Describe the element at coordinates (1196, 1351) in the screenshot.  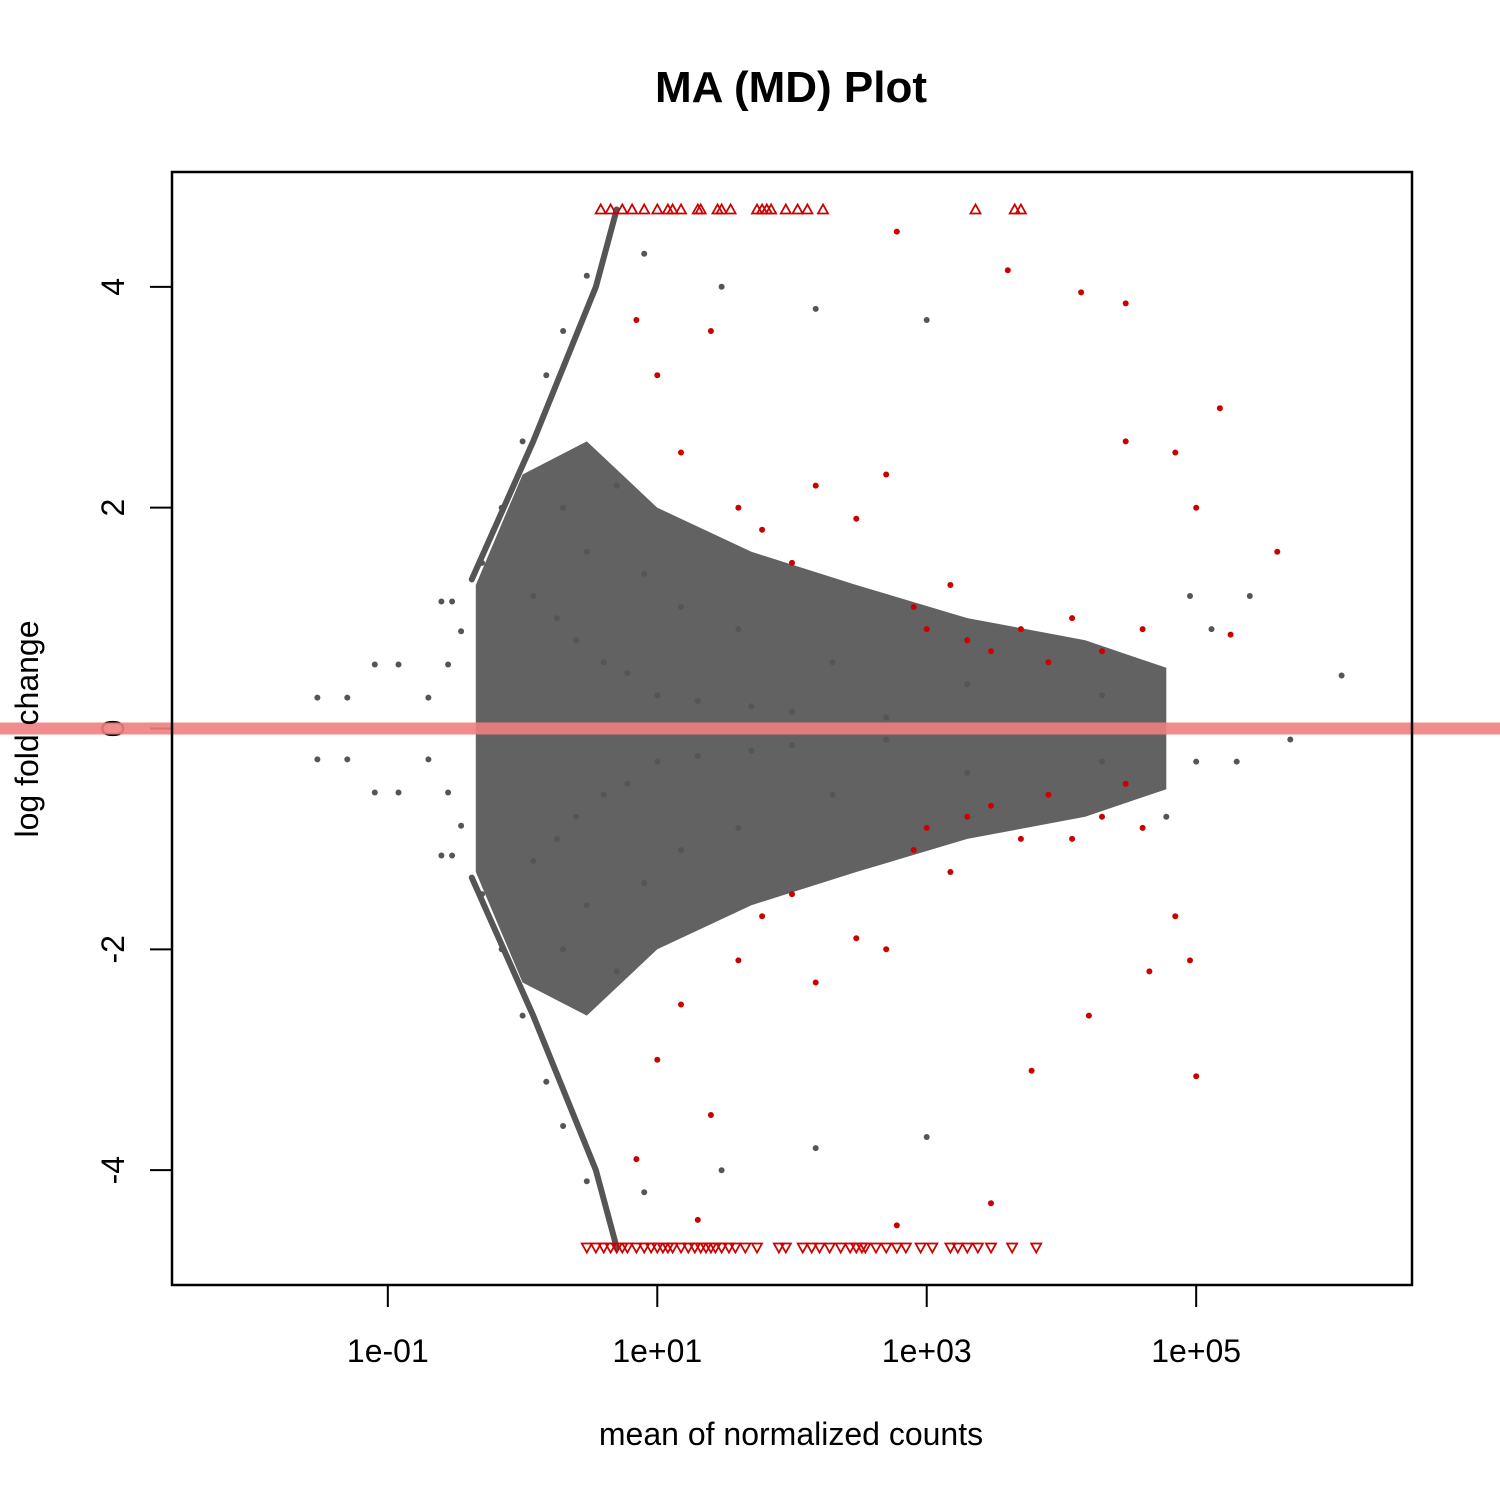
I see `x-tick-label: 1e+05` at that location.